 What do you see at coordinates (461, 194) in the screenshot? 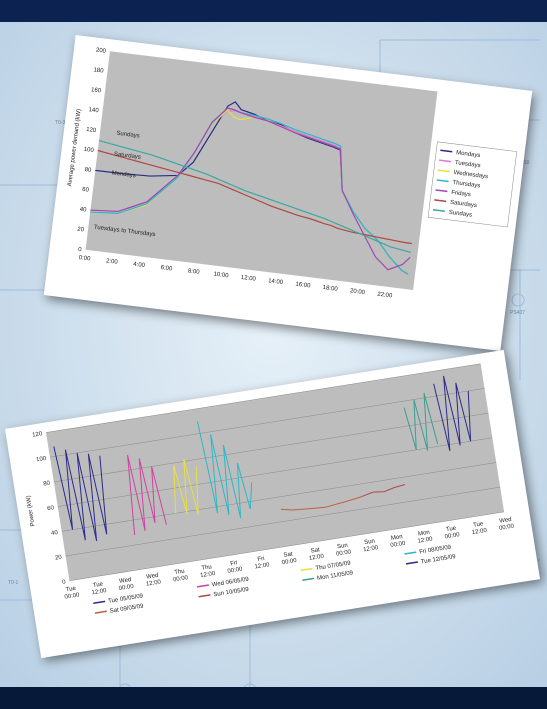
I see `legend-entry: Fridays` at bounding box center [461, 194].